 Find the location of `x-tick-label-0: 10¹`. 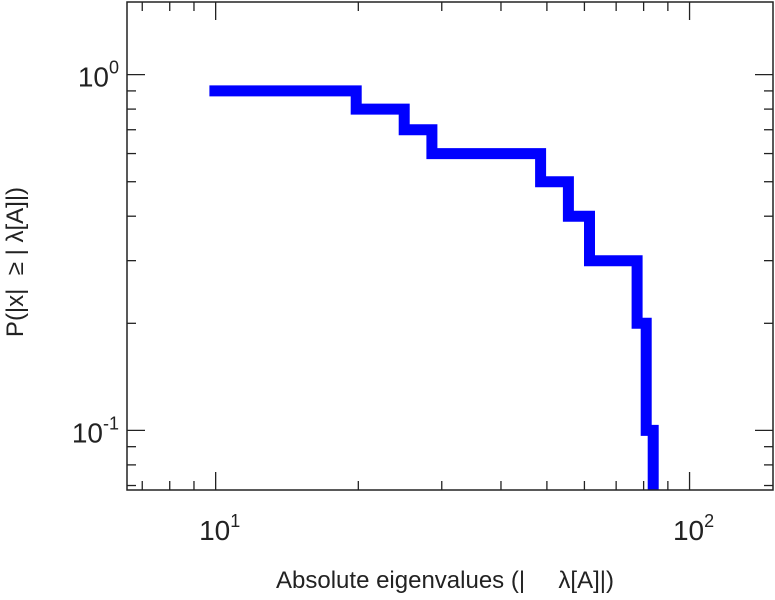

x-tick-label-0: 10¹ is located at coordinates (219, 528).